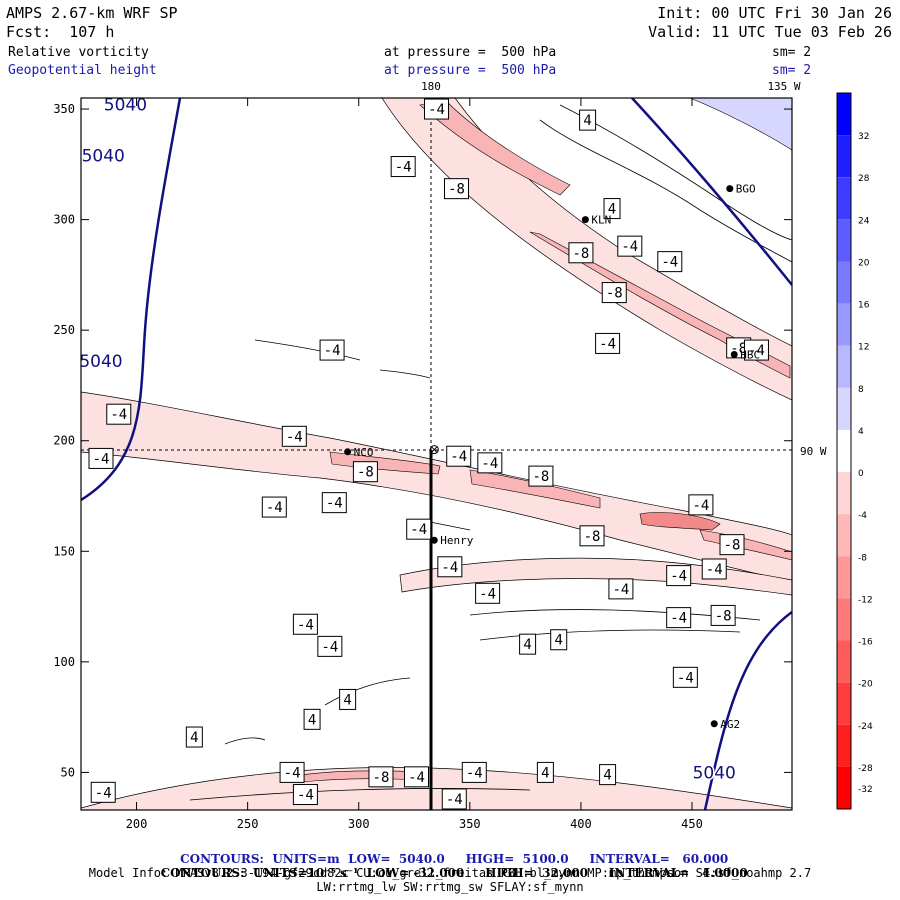 The image size is (900, 900). Describe the element at coordinates (359, 824) in the screenshot. I see `x-tick-label: 300` at that location.